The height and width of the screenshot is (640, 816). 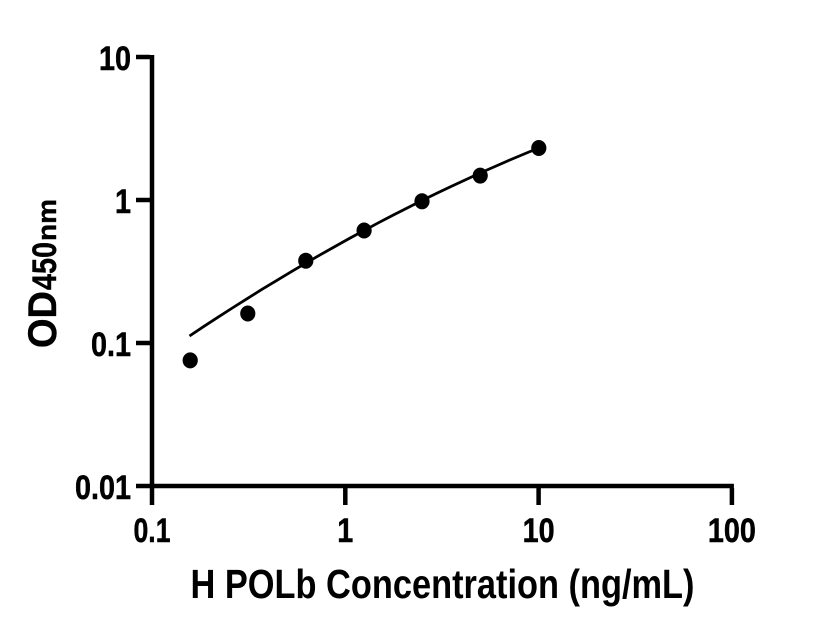 What do you see at coordinates (103, 488) in the screenshot?
I see `svg-text: 0.01` at bounding box center [103, 488].